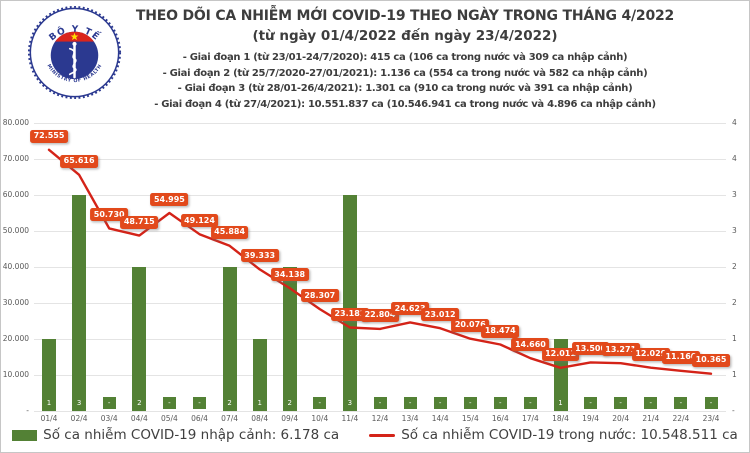 This screenshot has width=750, height=453. Describe the element at coordinates (79, 418) in the screenshot. I see `x-axis-tick: 02/4` at that location.